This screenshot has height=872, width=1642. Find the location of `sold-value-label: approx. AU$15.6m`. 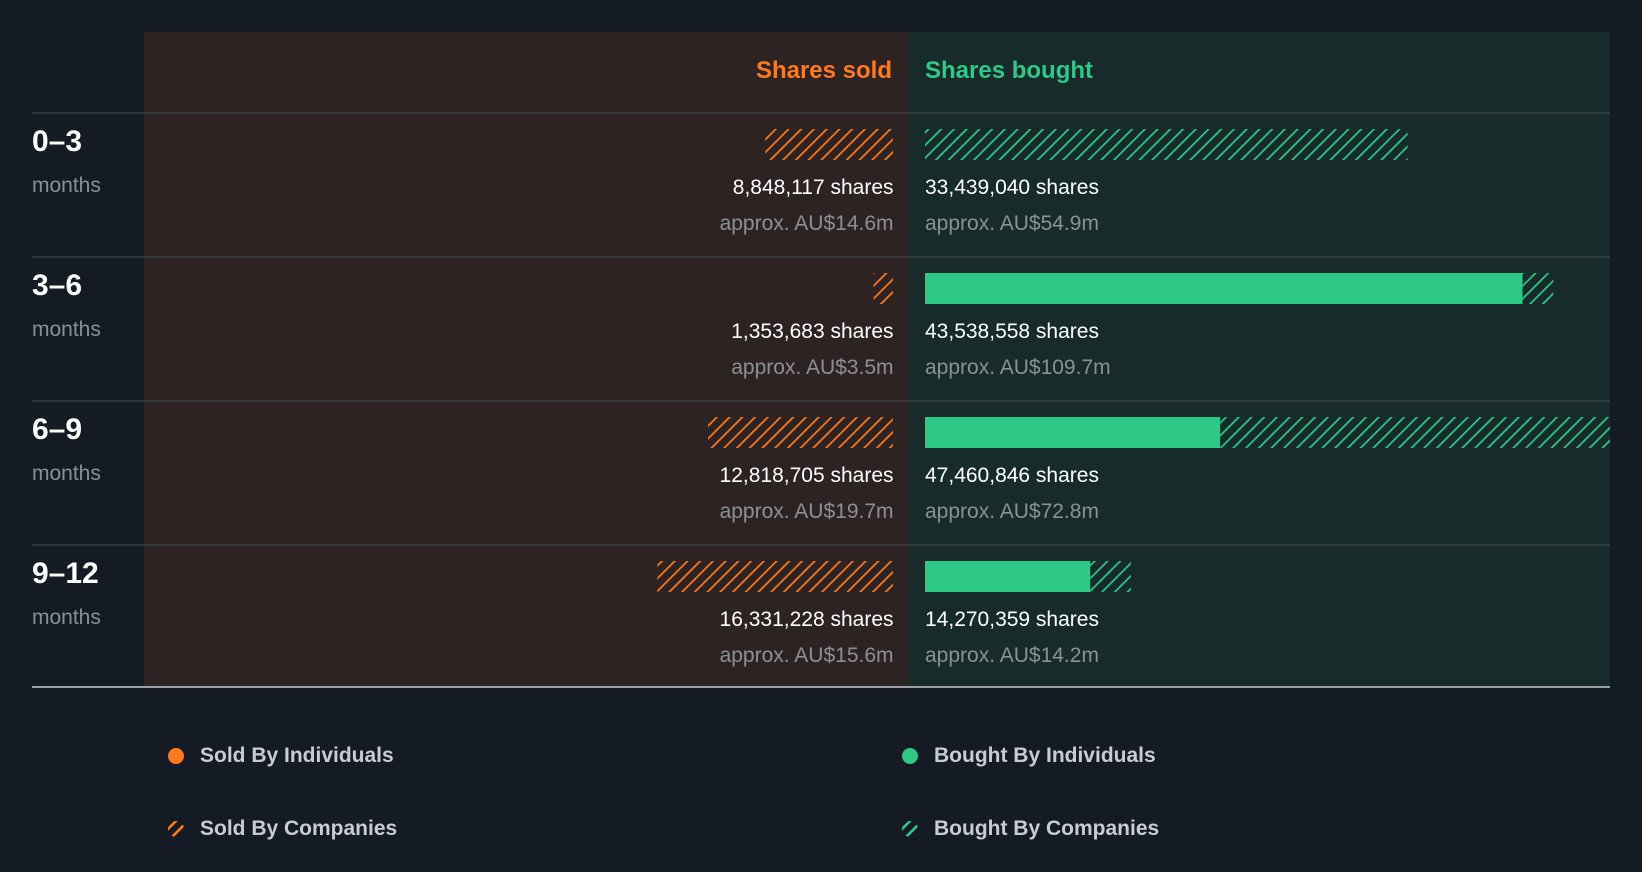

sold-value-label: approx. AU$15.6m is located at coordinates (807, 655).